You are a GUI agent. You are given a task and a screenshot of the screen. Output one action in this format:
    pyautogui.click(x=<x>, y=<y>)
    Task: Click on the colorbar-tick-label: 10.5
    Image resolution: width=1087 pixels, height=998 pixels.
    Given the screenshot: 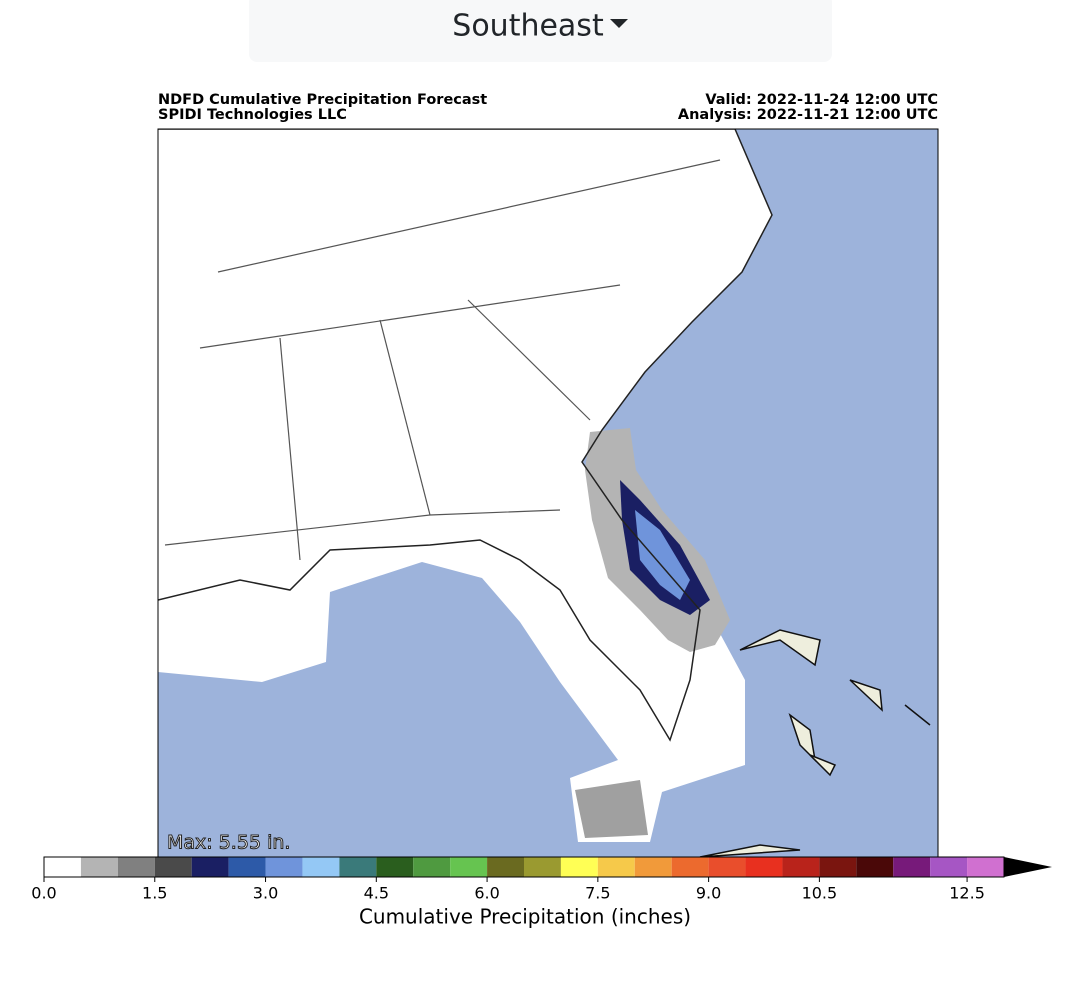 What is the action you would take?
    pyautogui.click(x=820, y=893)
    